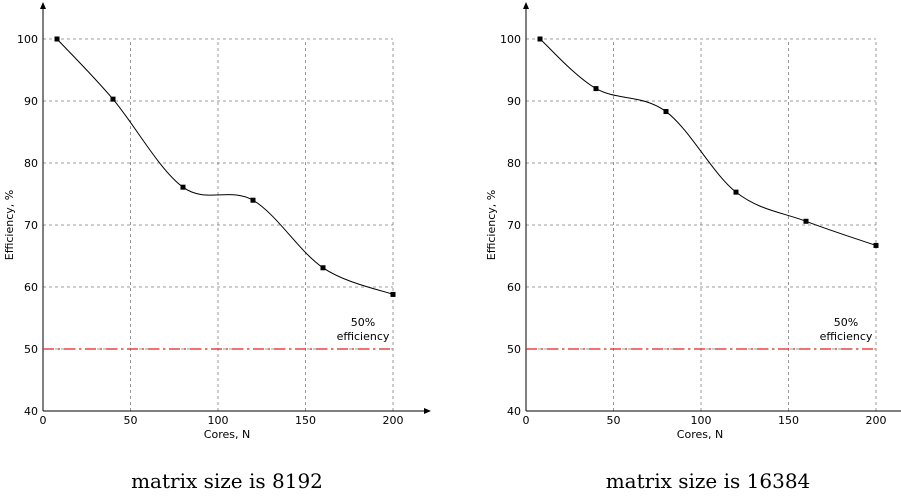 This screenshot has width=901, height=497. Describe the element at coordinates (708, 481) in the screenshot. I see `chart-caption: matrix size is 16384` at that location.